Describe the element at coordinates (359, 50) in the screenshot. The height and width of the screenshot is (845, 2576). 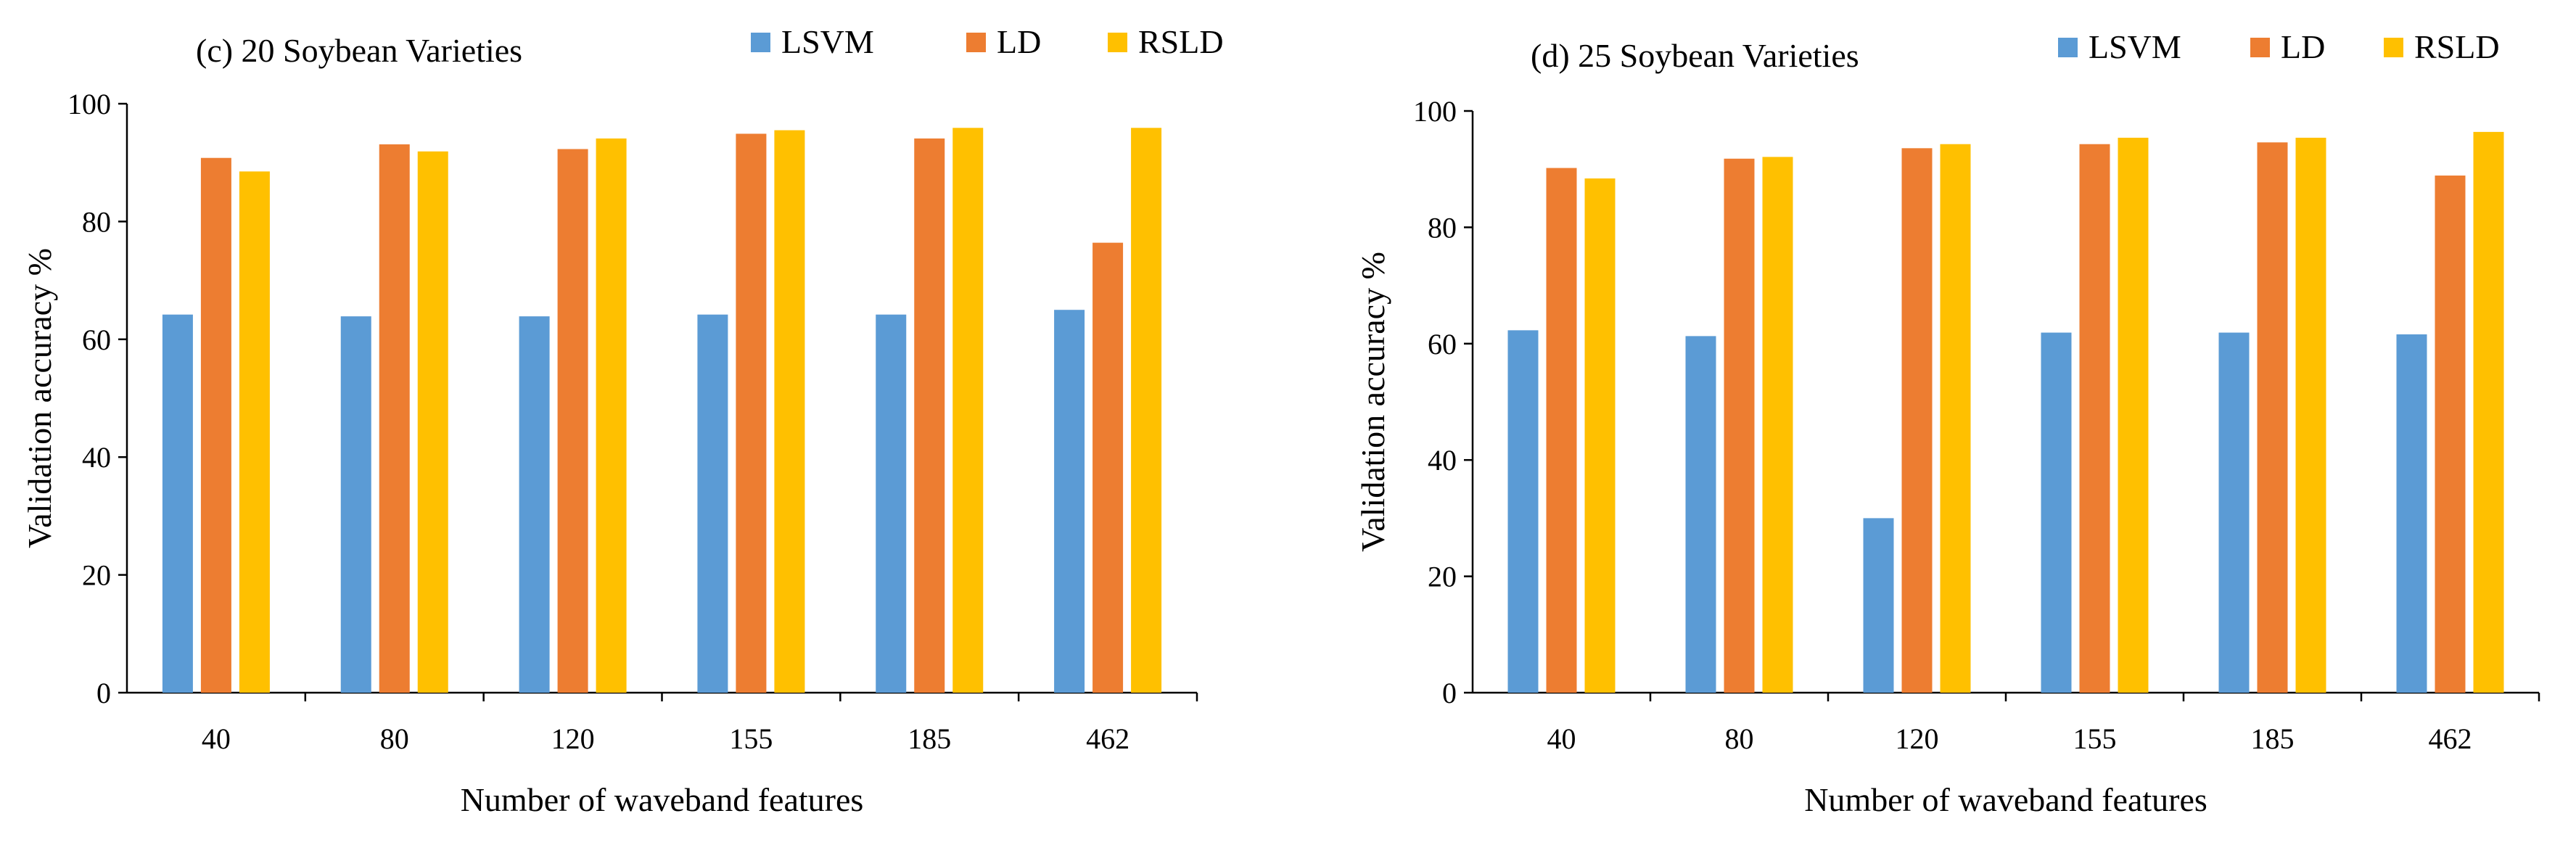
I see `chart-title: (c) 20 Soybean Varieties` at that location.